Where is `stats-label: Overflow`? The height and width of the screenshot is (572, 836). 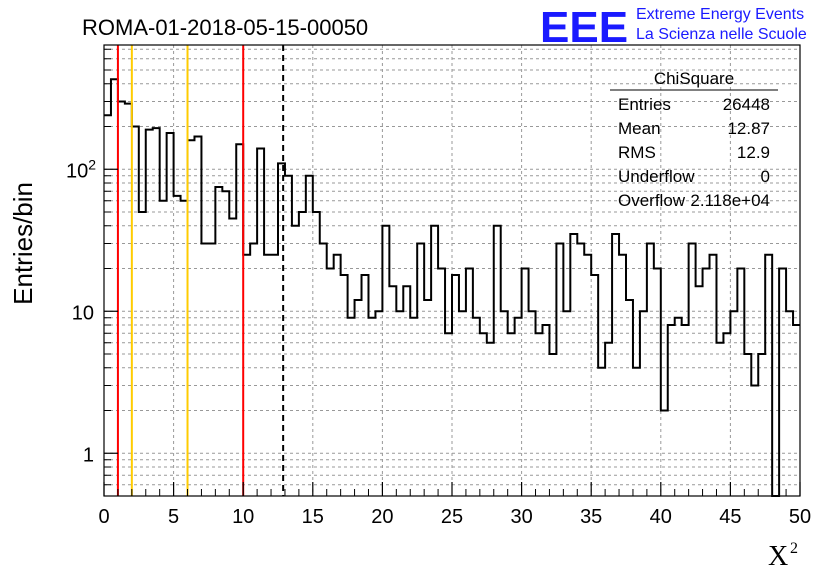
stats-label: Overflow is located at coordinates (652, 200).